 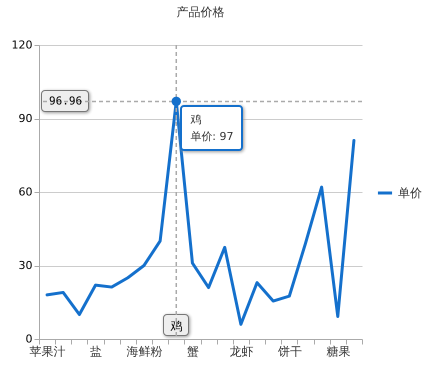 What do you see at coordinates (289, 351) in the screenshot?
I see `x-tick-label: 饼干` at bounding box center [289, 351].